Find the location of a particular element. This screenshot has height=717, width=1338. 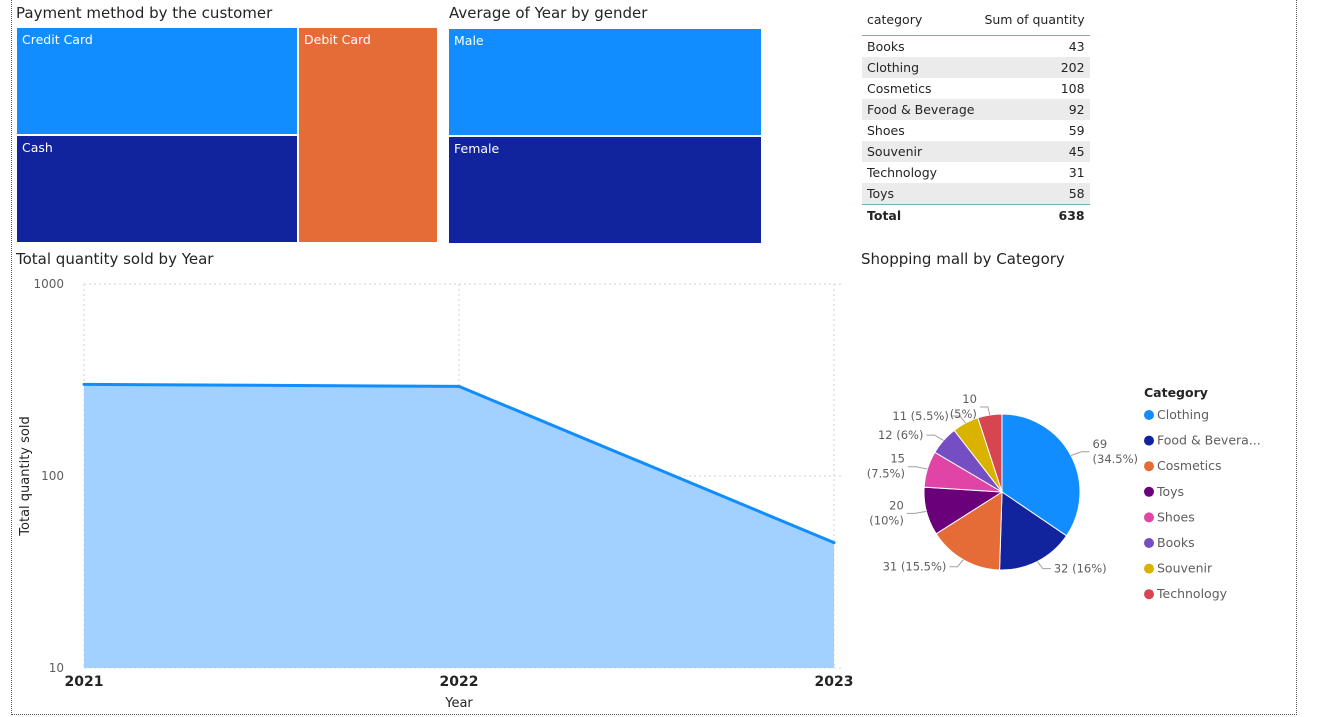

cell-quantity: 59 is located at coordinates (1076, 130).